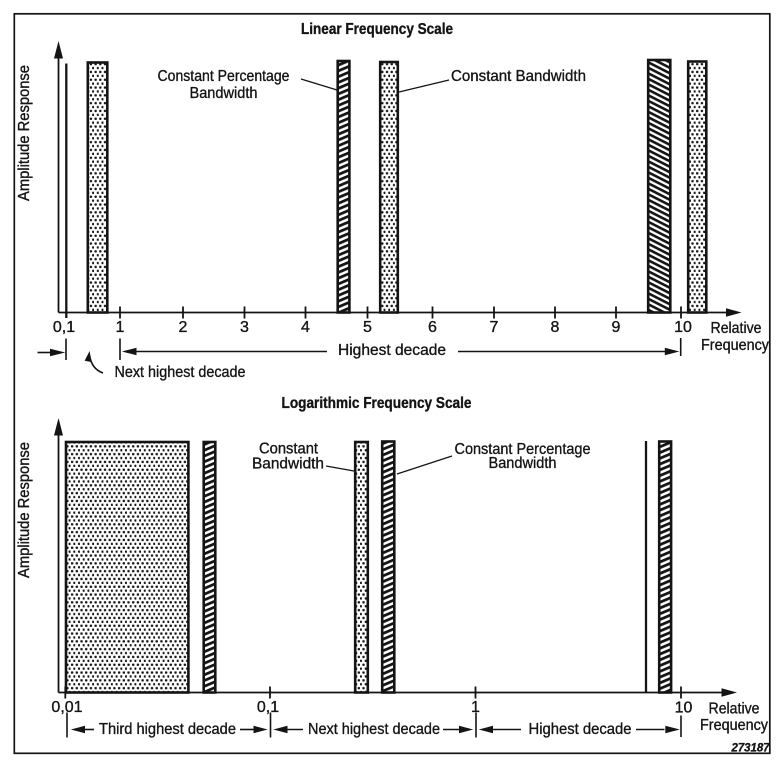 This screenshot has width=780, height=770. Describe the element at coordinates (432, 327) in the screenshot. I see `svg-text: 6` at that location.